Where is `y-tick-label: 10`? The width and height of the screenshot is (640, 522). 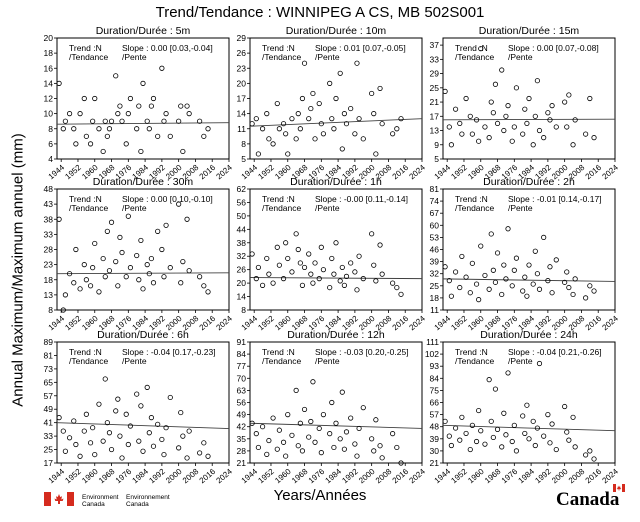 y-tick-label: 10 is located at coordinates (49, 114).